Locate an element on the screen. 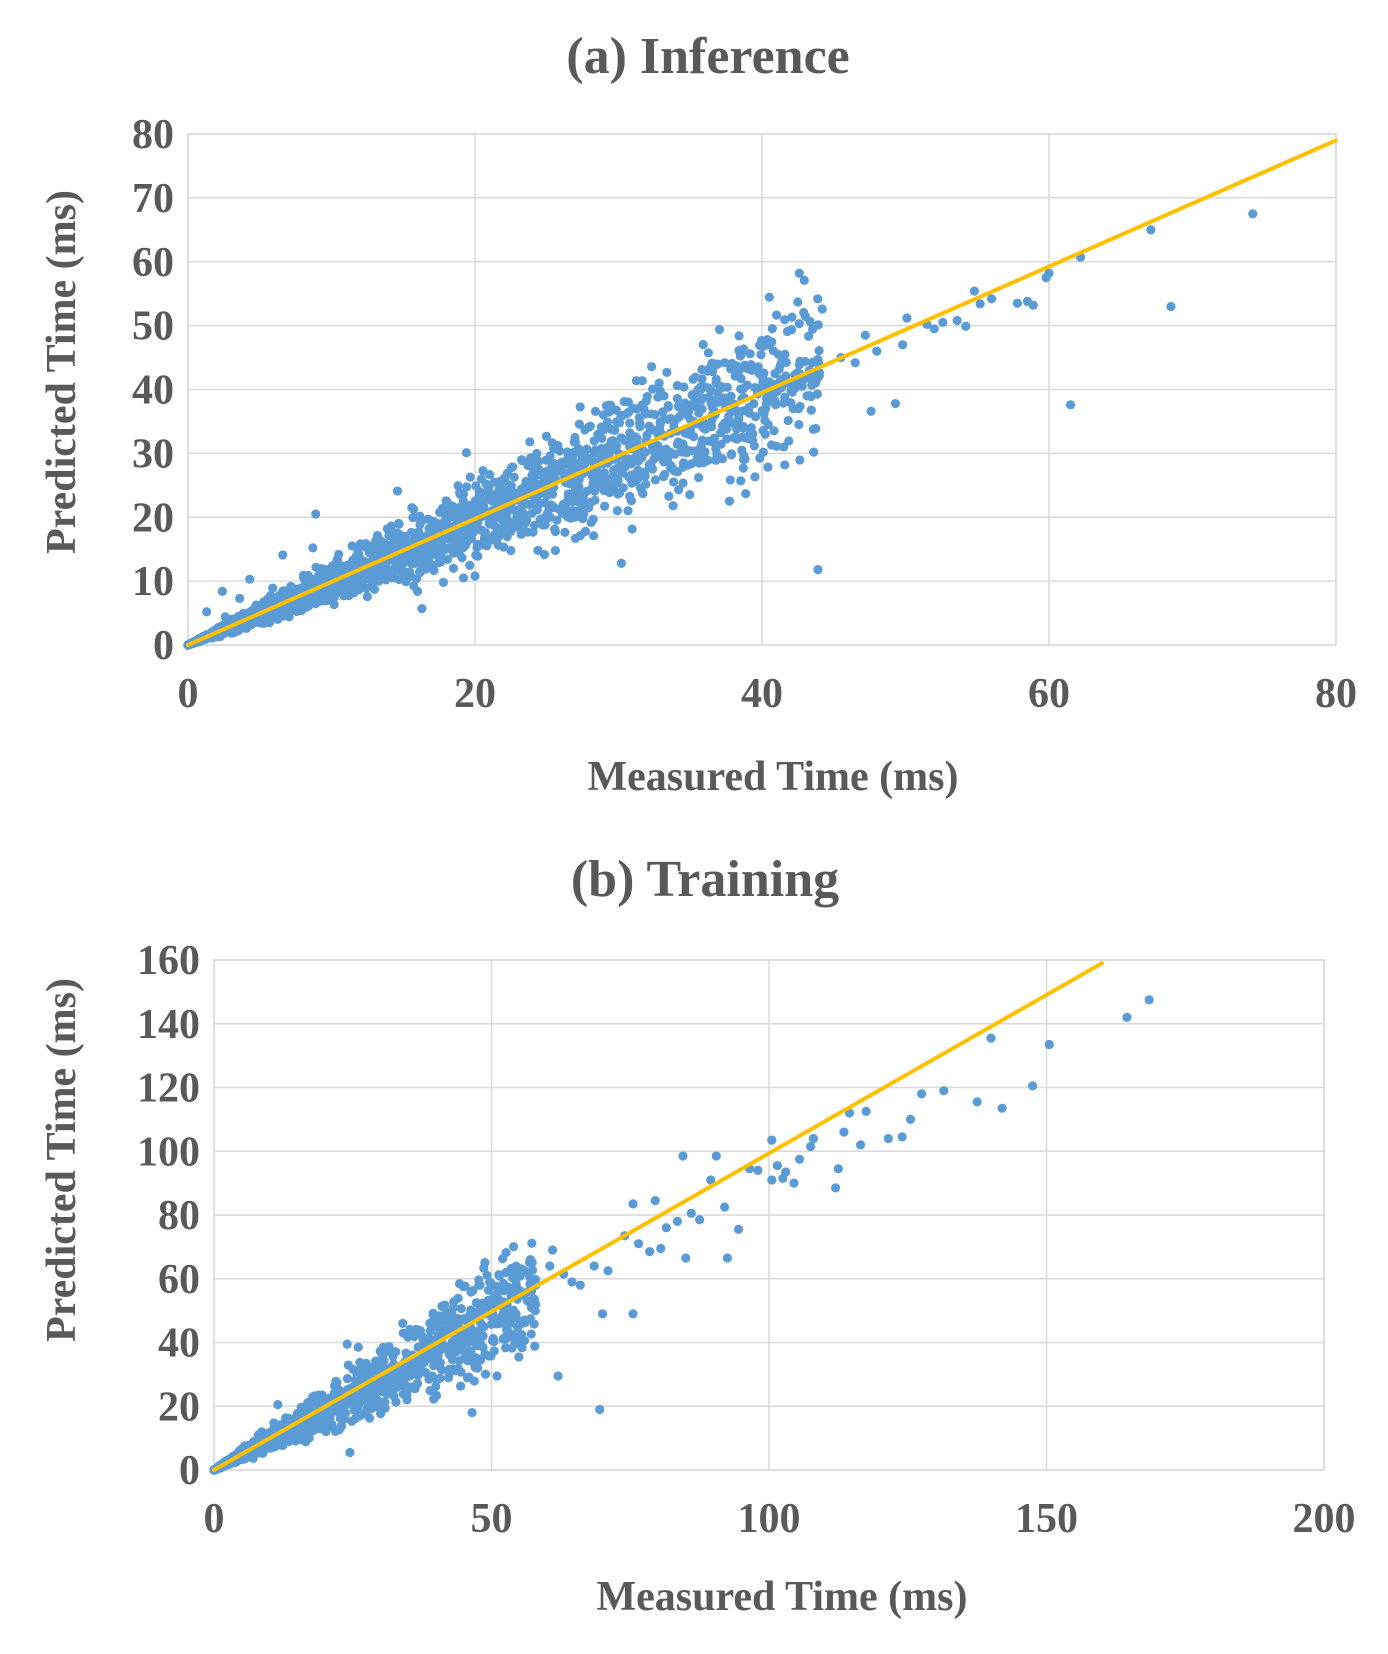 Image resolution: width=1388 pixels, height=1654 pixels. x-tick-label: 0 is located at coordinates (214, 1519).